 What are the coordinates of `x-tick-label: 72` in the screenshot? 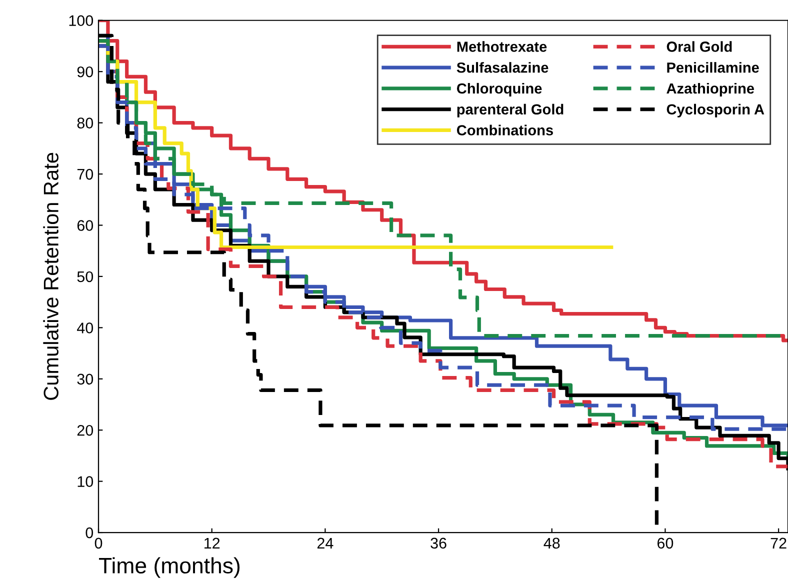 It's located at (778, 543).